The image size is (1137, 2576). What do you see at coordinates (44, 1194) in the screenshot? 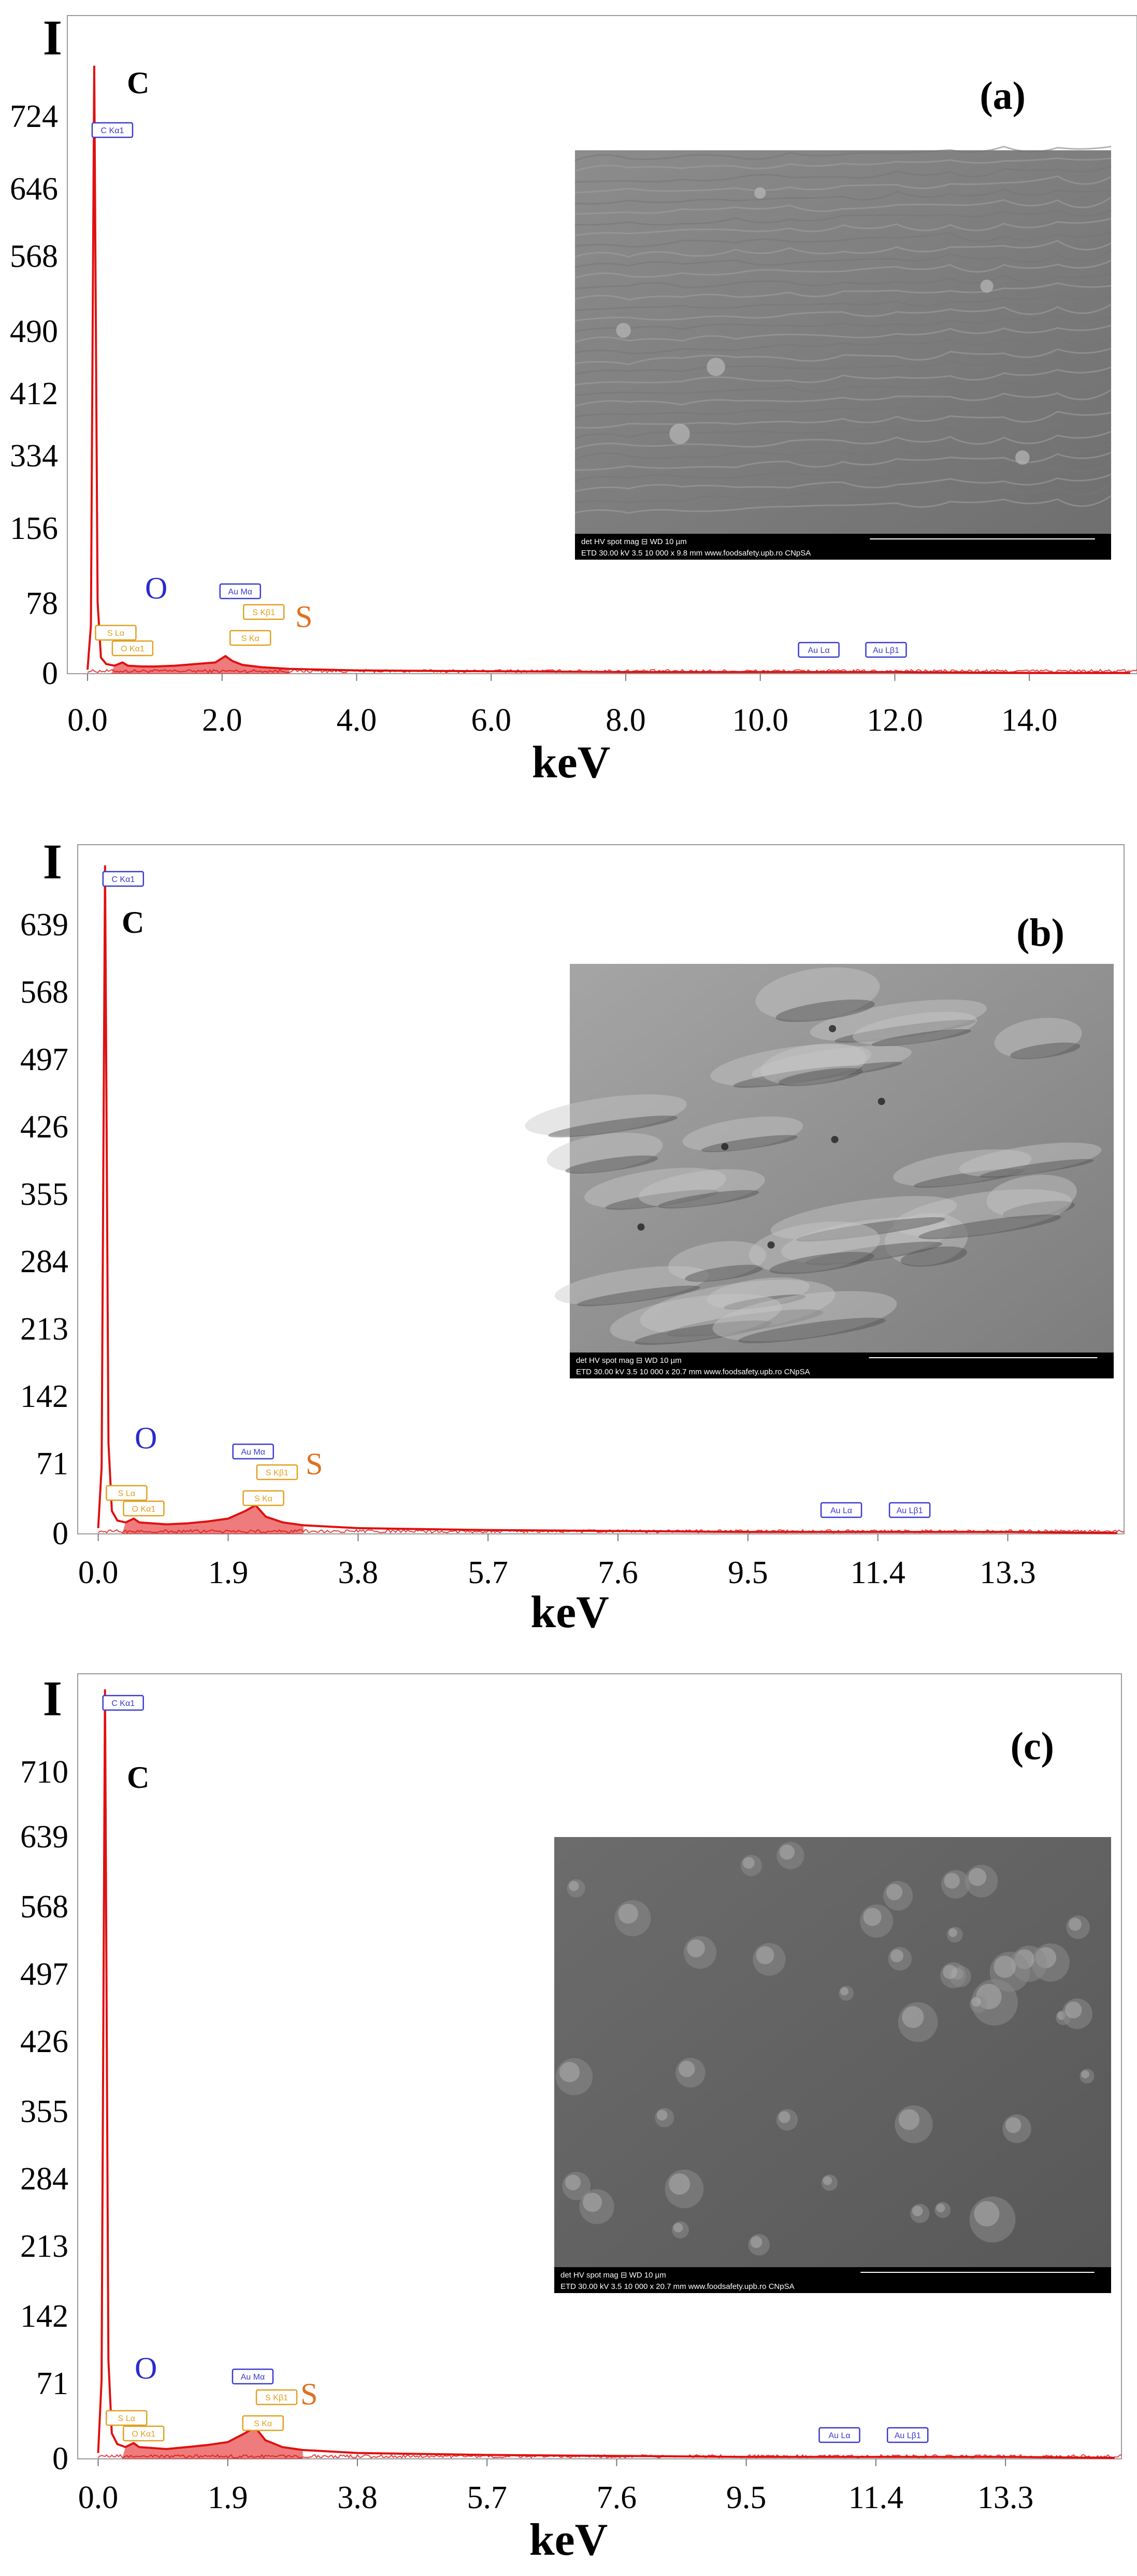
I see `y-tick-label: 355` at bounding box center [44, 1194].